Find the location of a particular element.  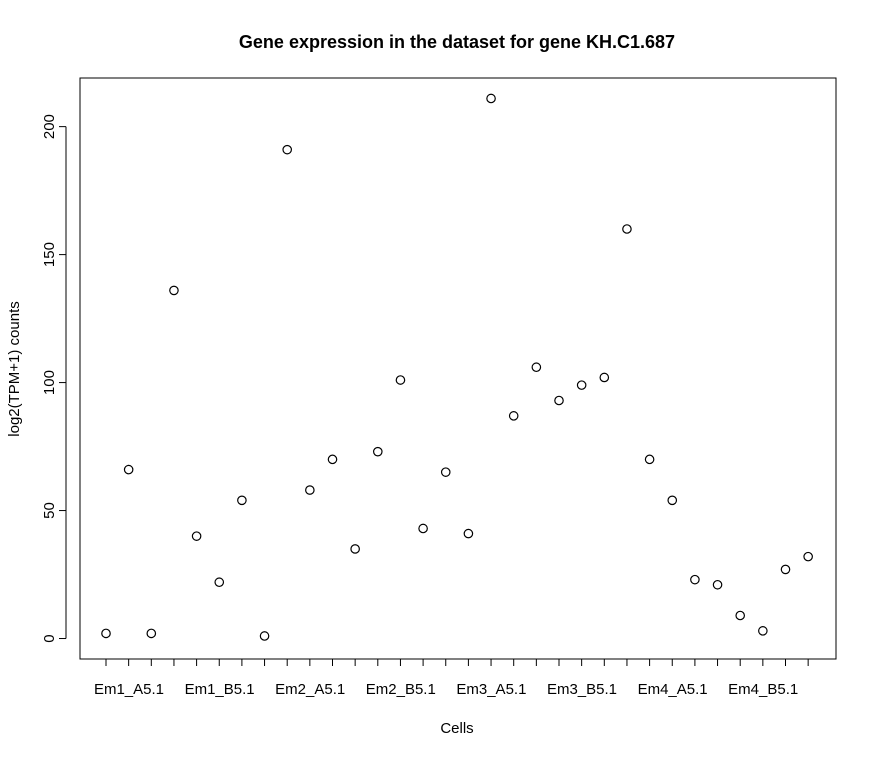

y-tick-label: 200 is located at coordinates (49, 126).